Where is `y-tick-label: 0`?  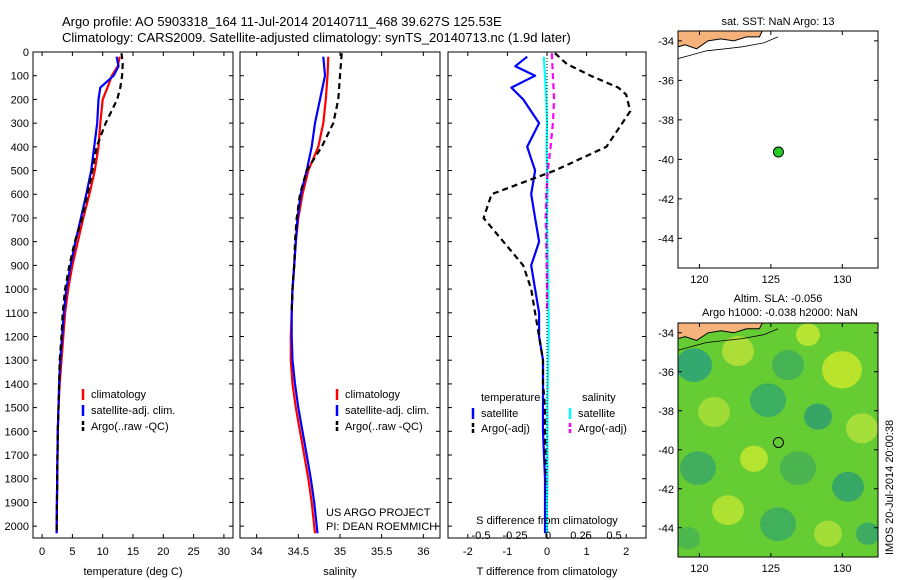 y-tick-label: 0 is located at coordinates (26, 53).